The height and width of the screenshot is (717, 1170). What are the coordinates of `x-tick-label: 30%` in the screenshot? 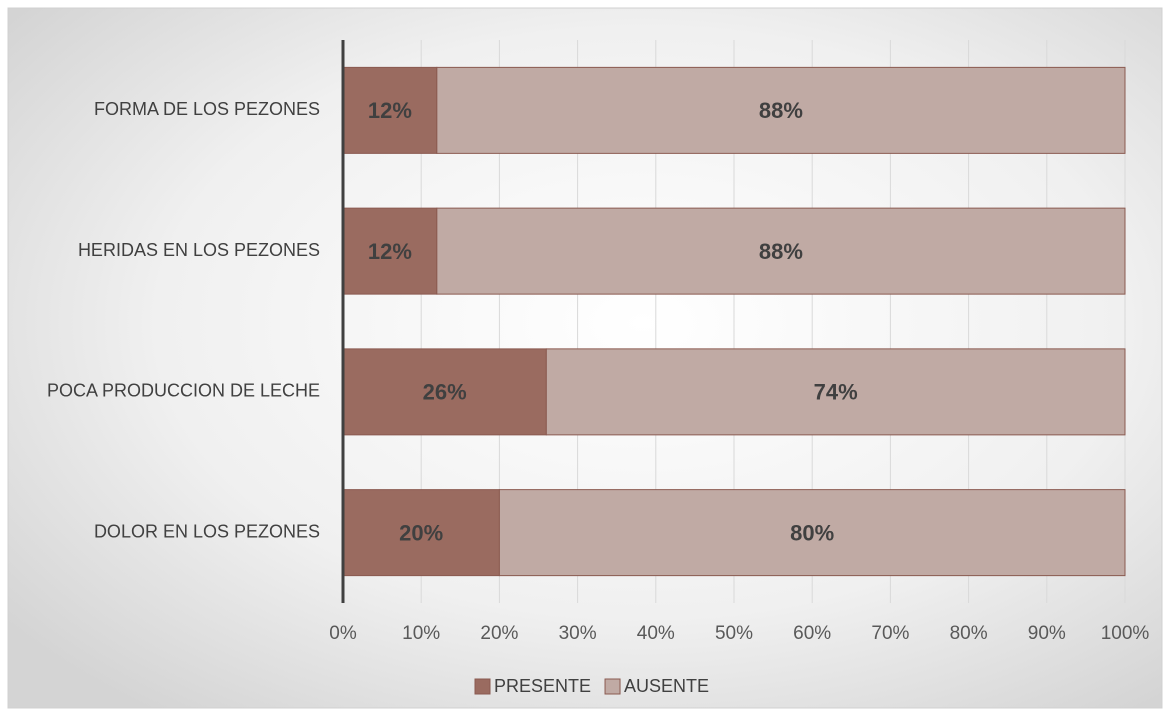 It's located at (578, 633).